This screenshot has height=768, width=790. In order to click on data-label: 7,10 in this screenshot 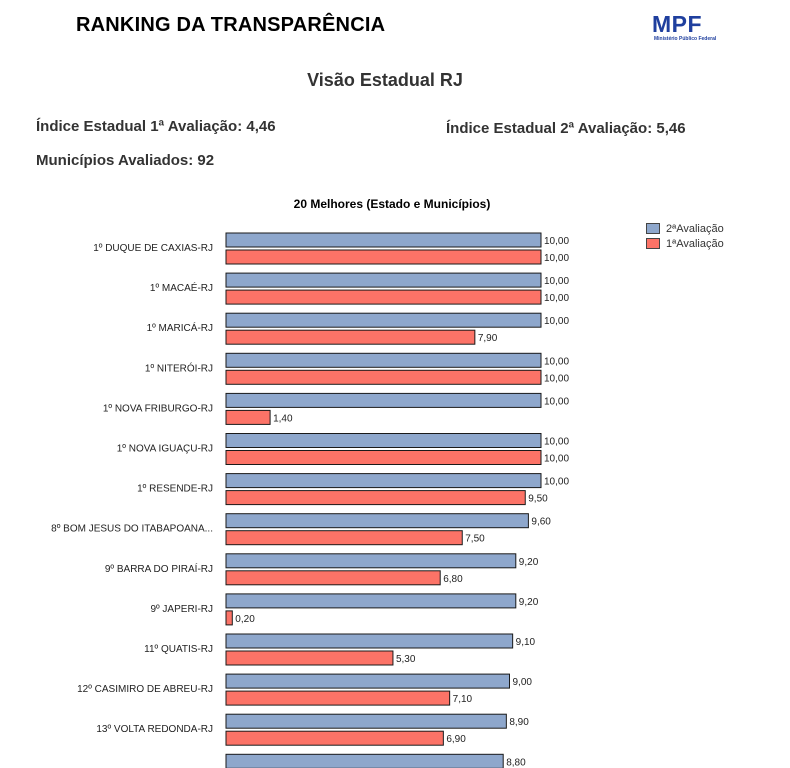, I will do `click(463, 699)`.